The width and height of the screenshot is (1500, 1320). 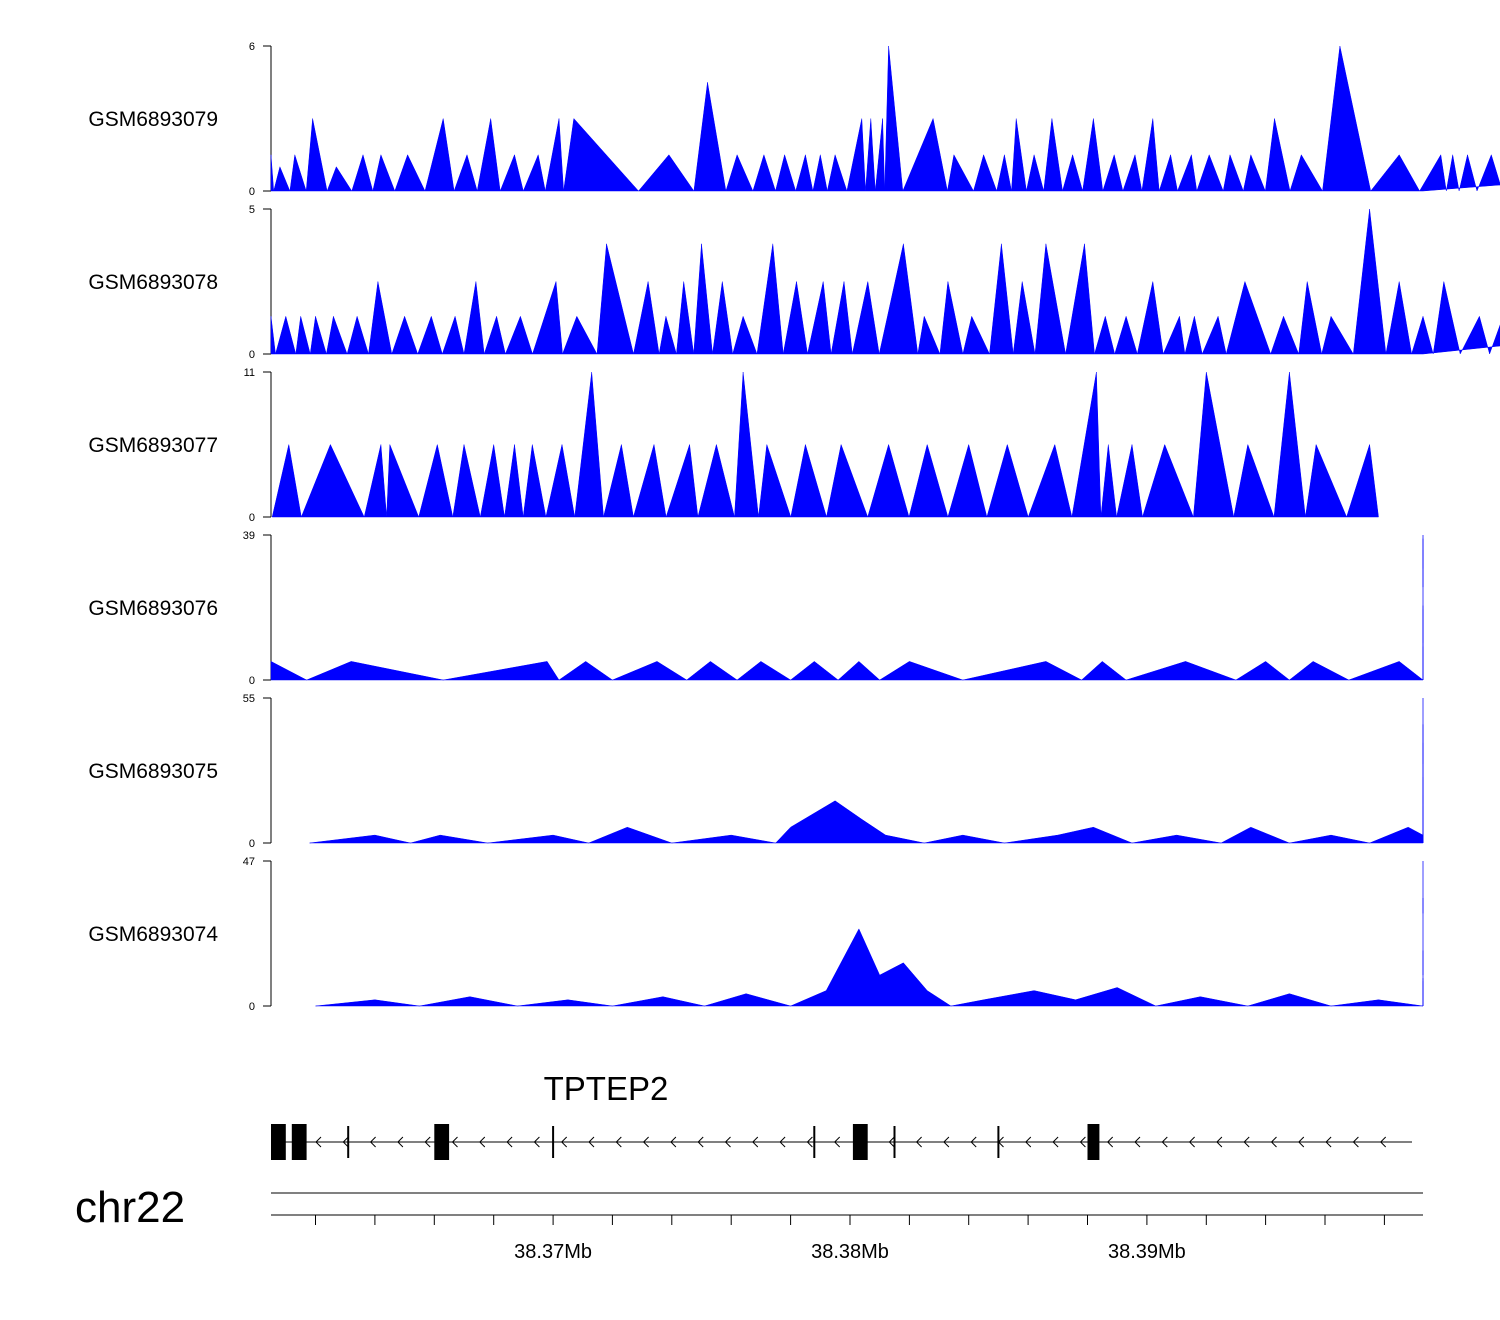 What do you see at coordinates (1147, 1252) in the screenshot?
I see `axis-tick-label: 38.39Mb` at bounding box center [1147, 1252].